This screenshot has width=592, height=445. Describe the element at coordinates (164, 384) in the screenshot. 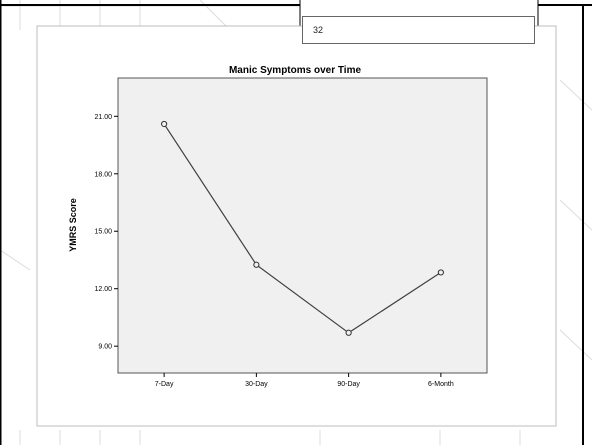

I see `x-tick-label: 7-Day` at that location.